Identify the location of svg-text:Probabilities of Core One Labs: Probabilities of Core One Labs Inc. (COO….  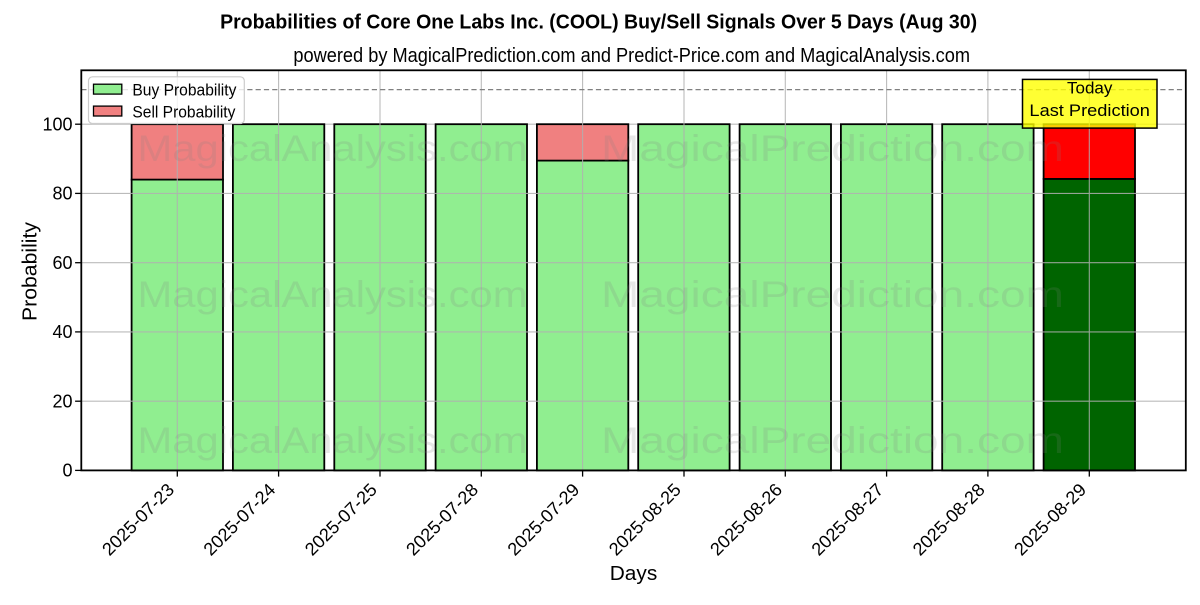
(598, 23).